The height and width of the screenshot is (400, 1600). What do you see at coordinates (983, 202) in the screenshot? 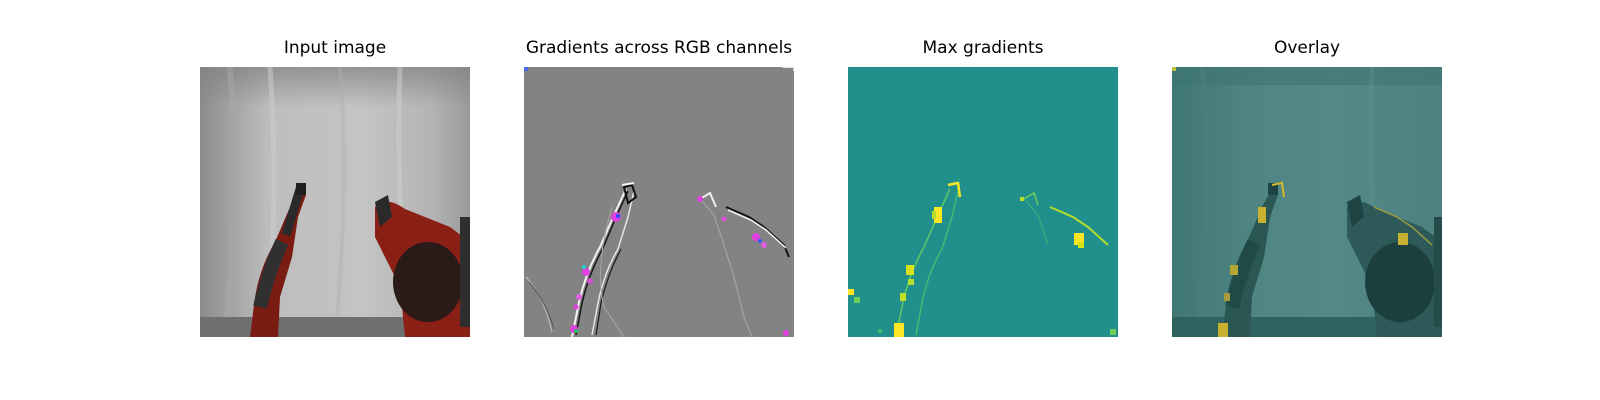
I see `max-gradient-image` at bounding box center [983, 202].